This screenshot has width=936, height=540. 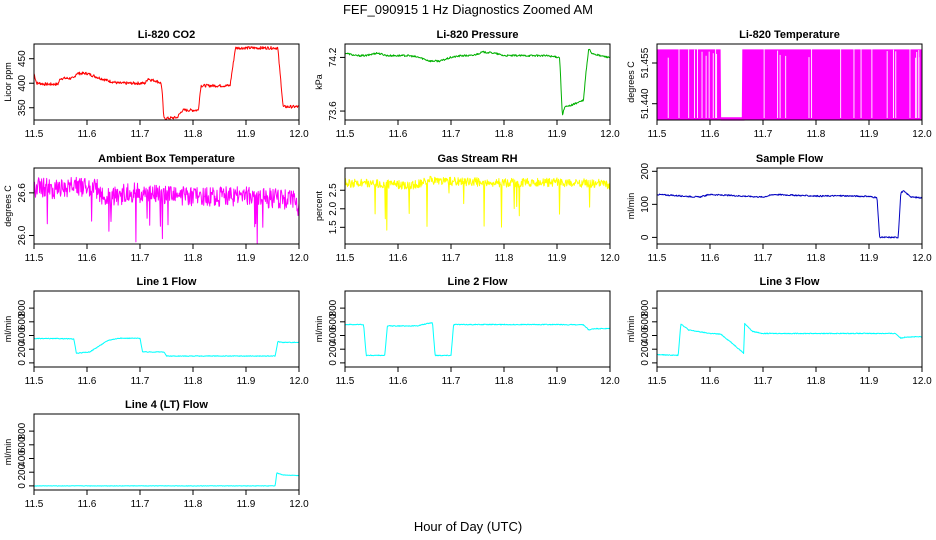 What do you see at coordinates (645, 103) in the screenshot?
I see `y-tick-label: 51.440` at bounding box center [645, 103].